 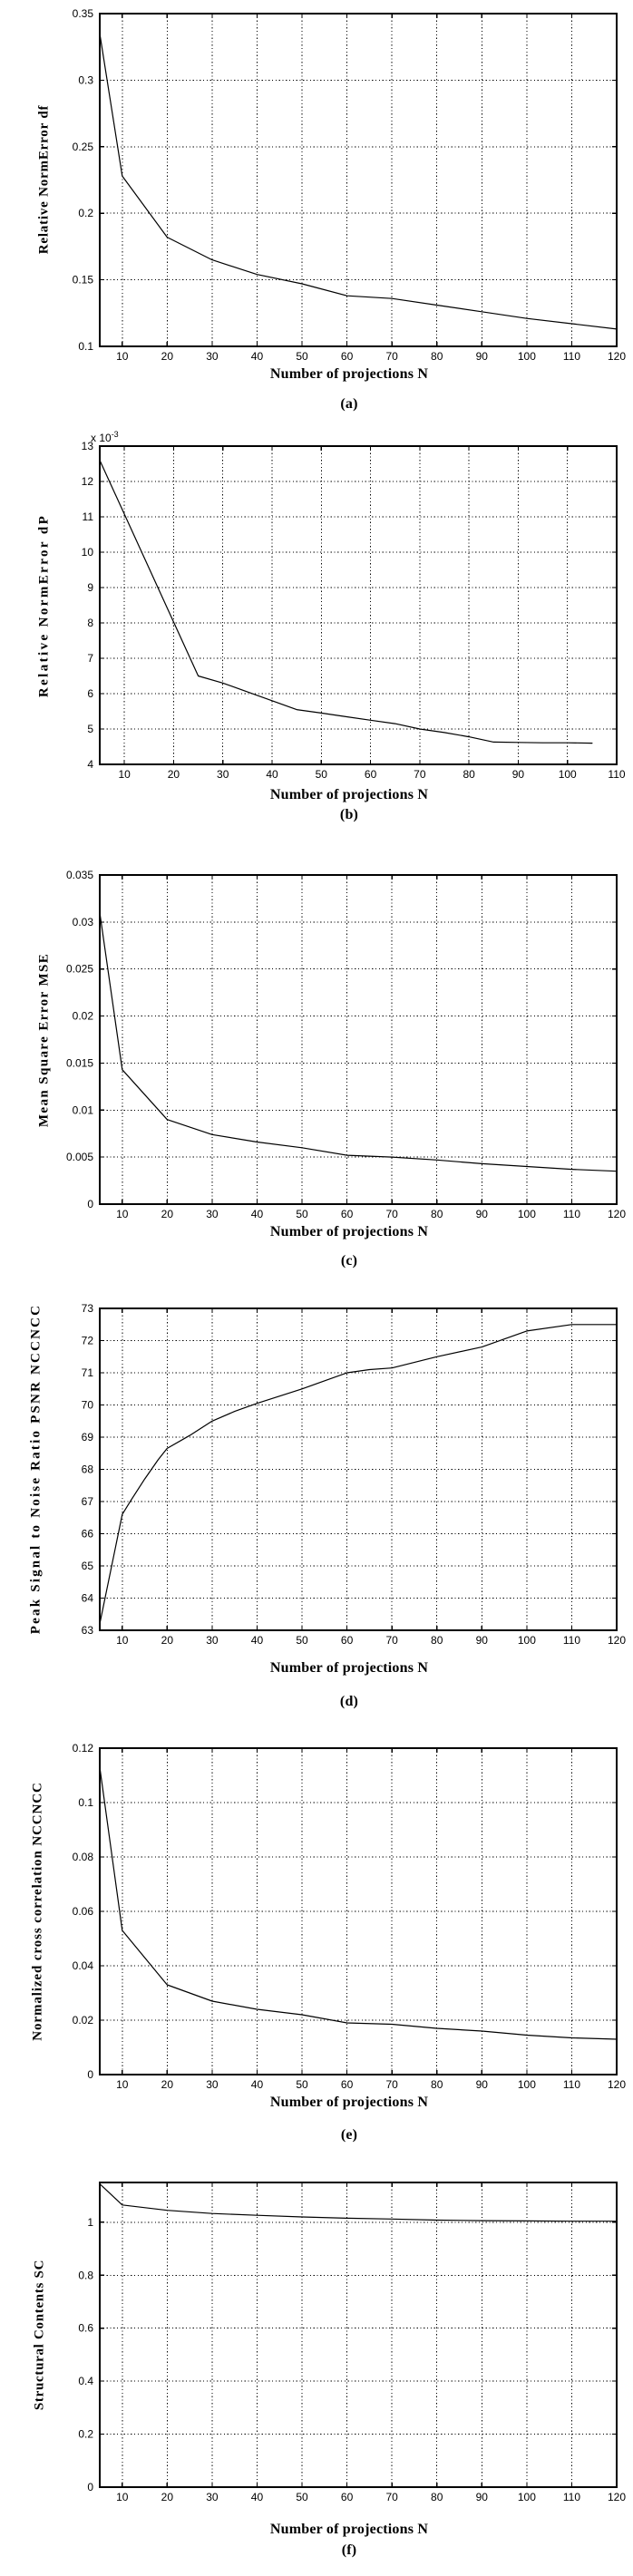 What do you see at coordinates (90, 623) in the screenshot?
I see `y-tick-label: 8` at bounding box center [90, 623].